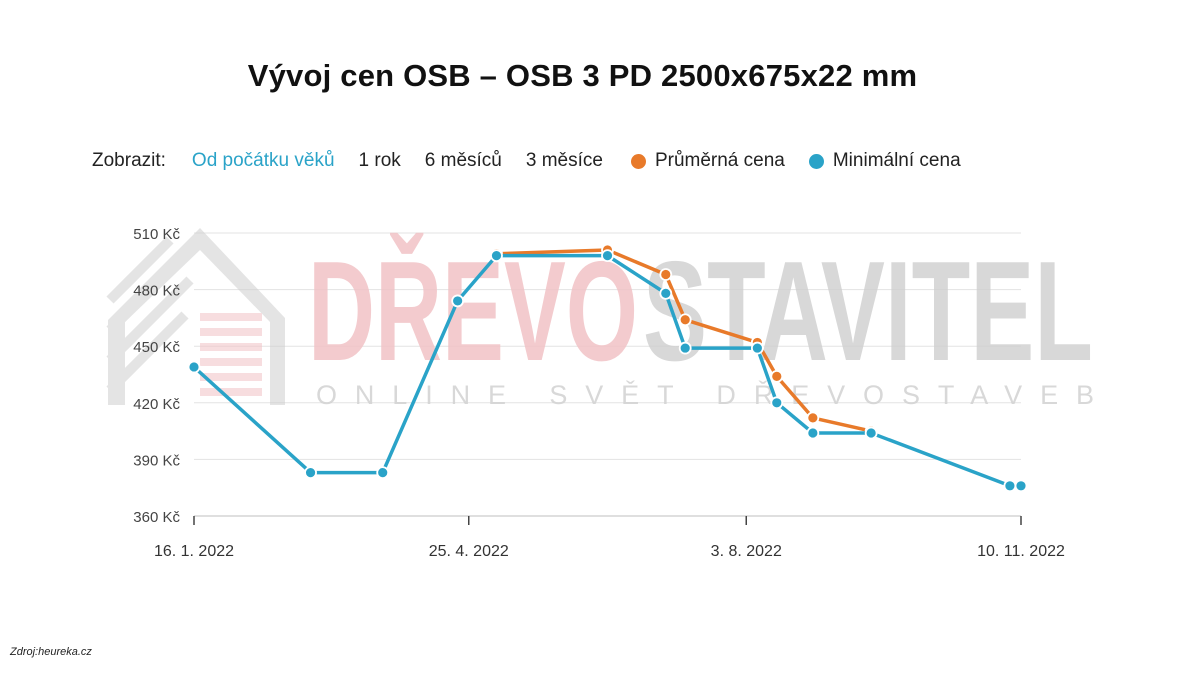 The image size is (1200, 675). I want to click on y-tick-label: 450 Kč, so click(156, 347).